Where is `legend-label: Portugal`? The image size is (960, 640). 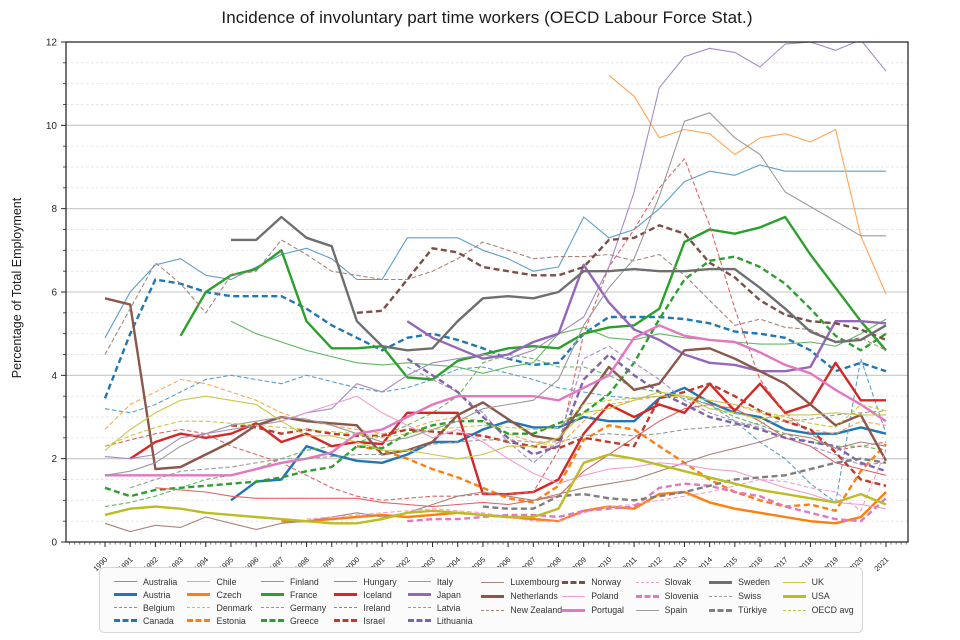
legend-label: Portugal is located at coordinates (607, 610).